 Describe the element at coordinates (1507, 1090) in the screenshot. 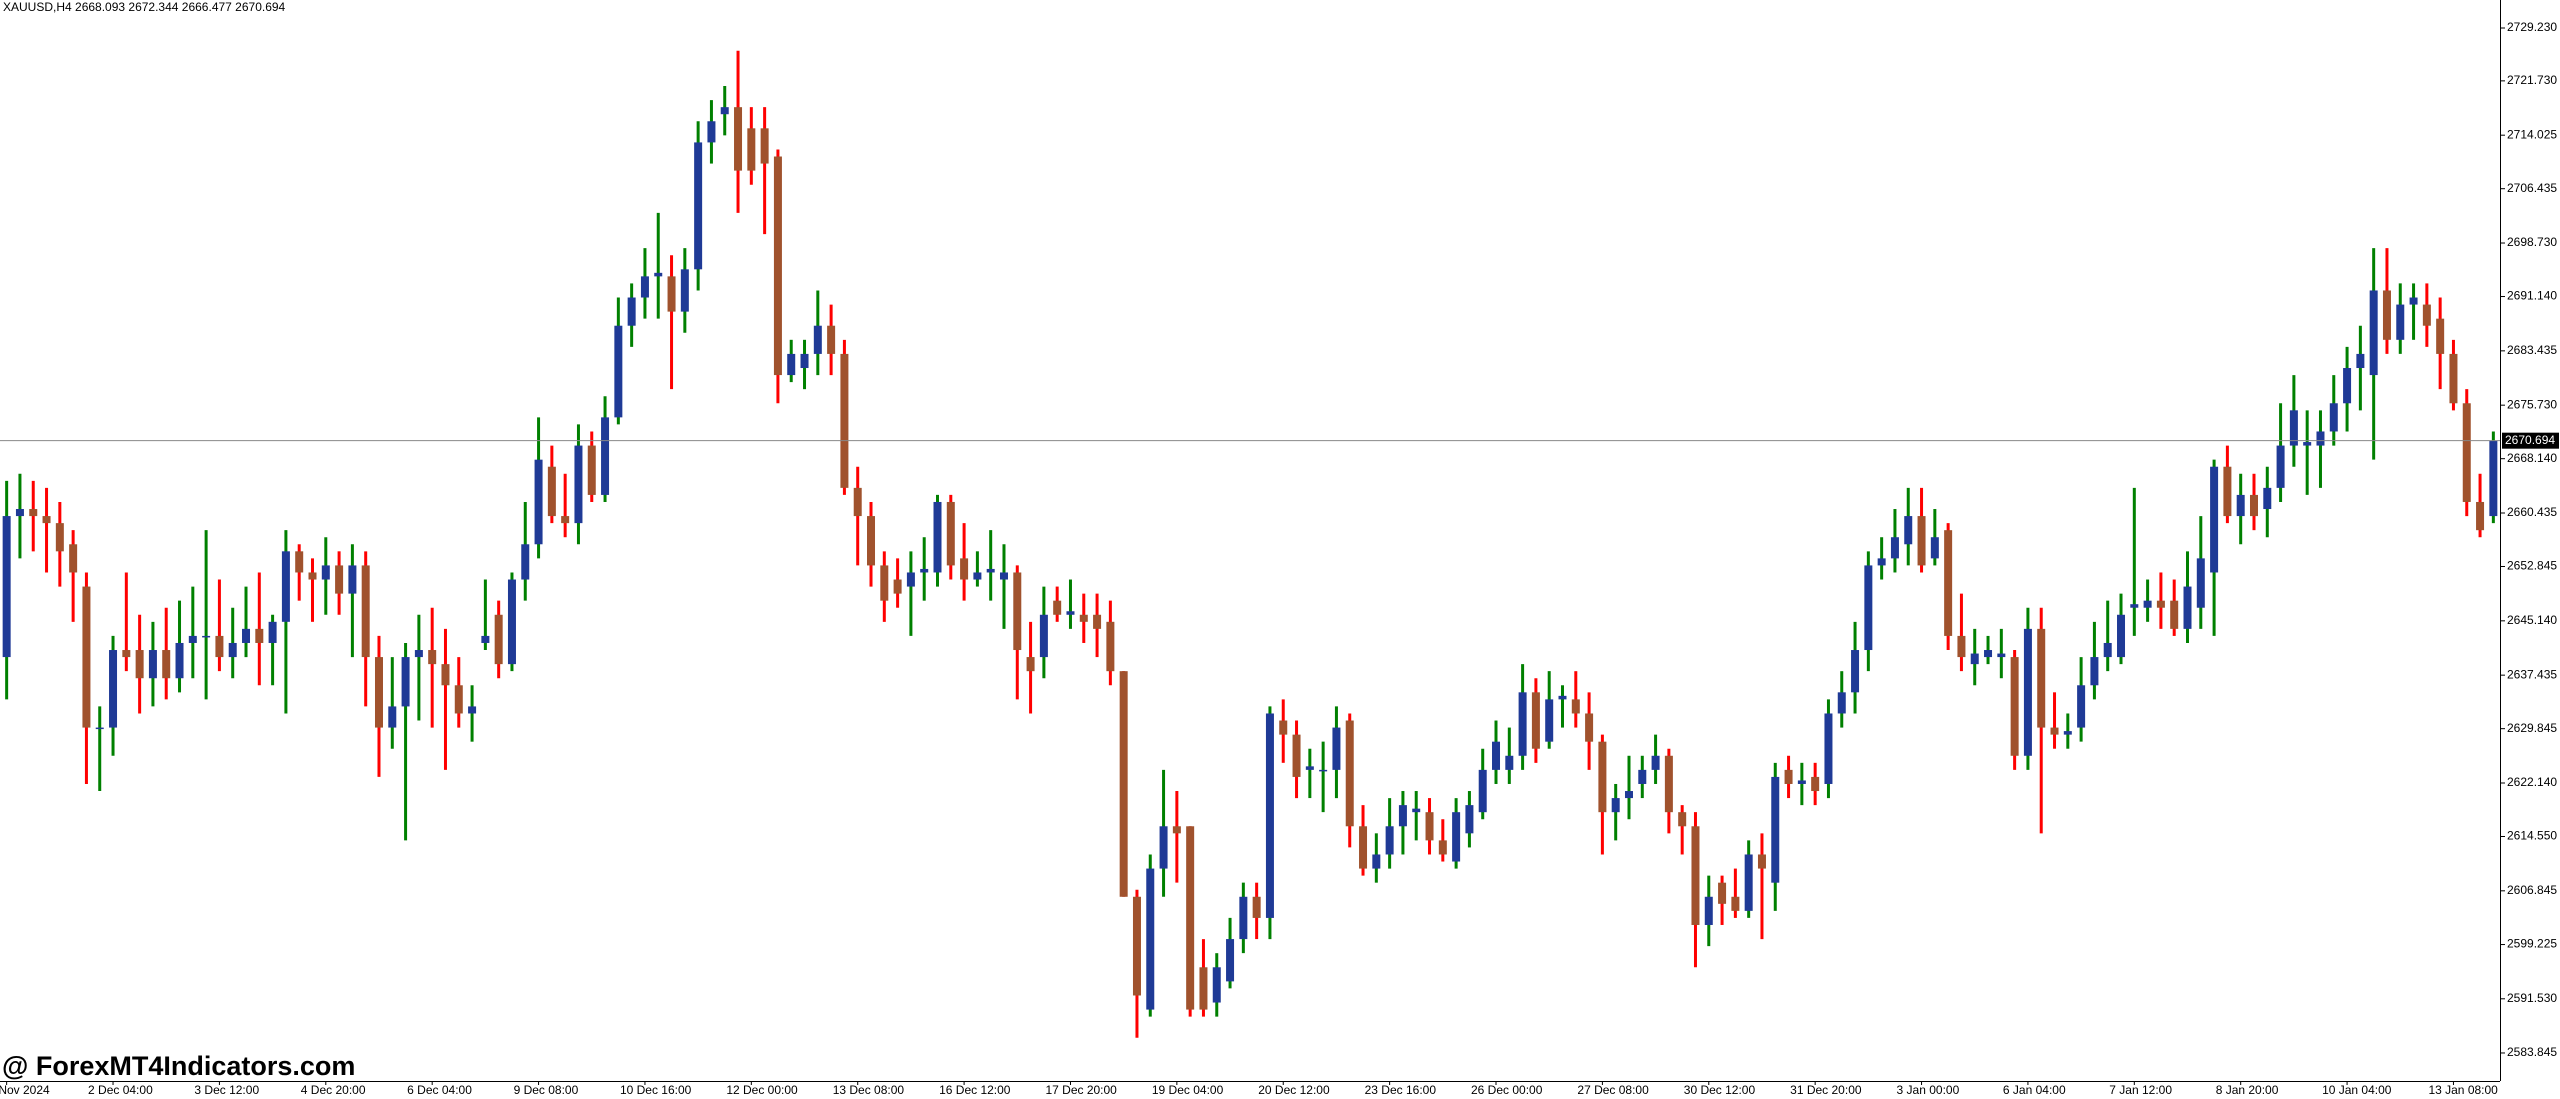

I see `x-tick-label: 26 Dec 00:00` at that location.